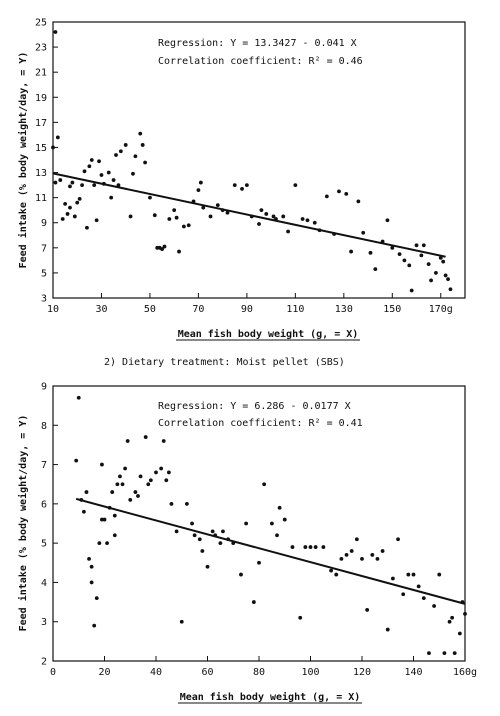 This screenshot has height=716, width=500. I want to click on chart-2-y-tick-label: 9, so click(44, 387).